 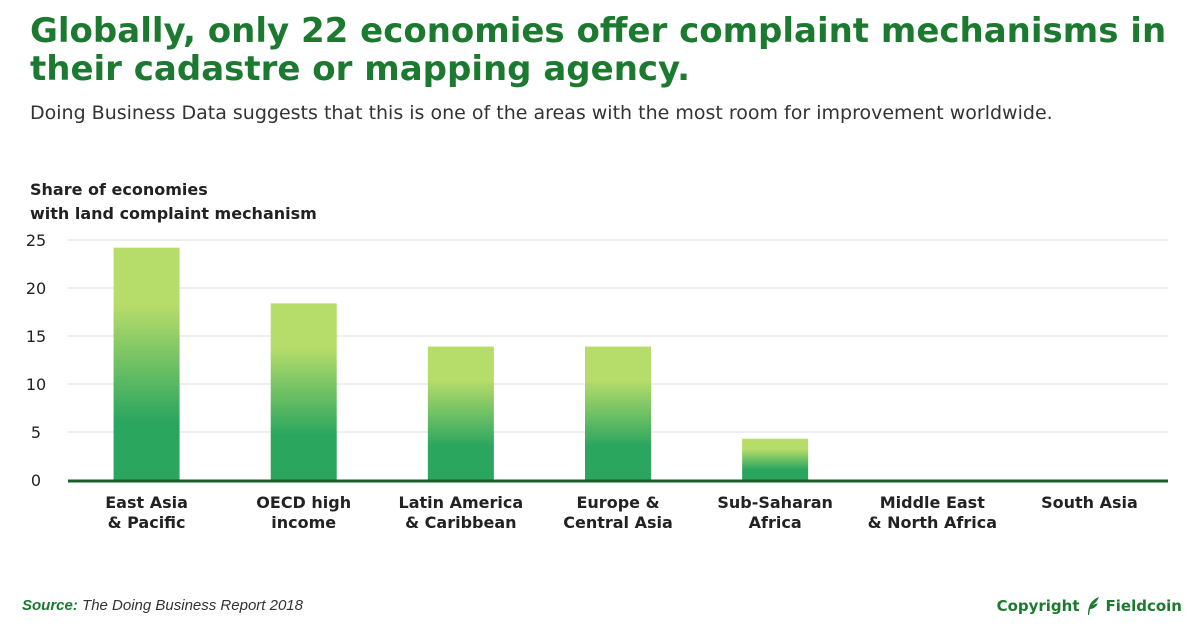 What do you see at coordinates (192, 605) in the screenshot?
I see `source-text: The Doing Business Report 2018` at bounding box center [192, 605].